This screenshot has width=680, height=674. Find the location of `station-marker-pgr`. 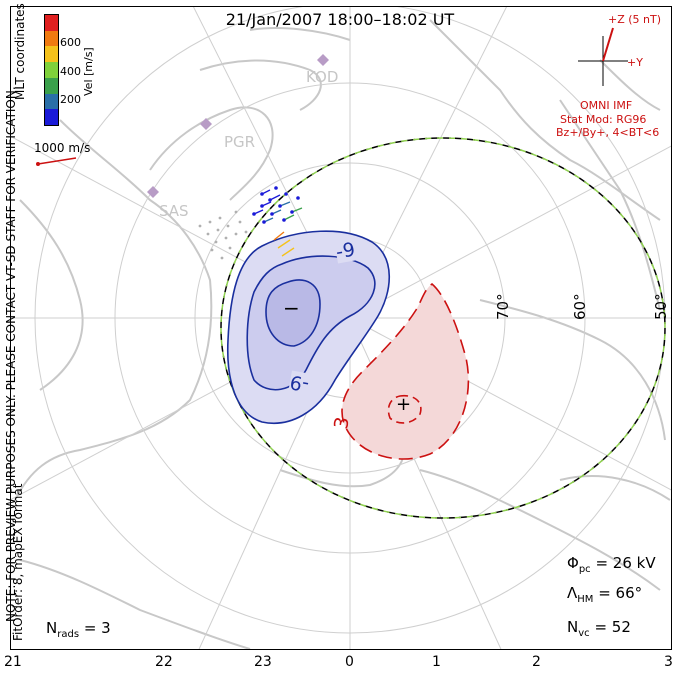

station-marker-pgr is located at coordinates (206, 124).